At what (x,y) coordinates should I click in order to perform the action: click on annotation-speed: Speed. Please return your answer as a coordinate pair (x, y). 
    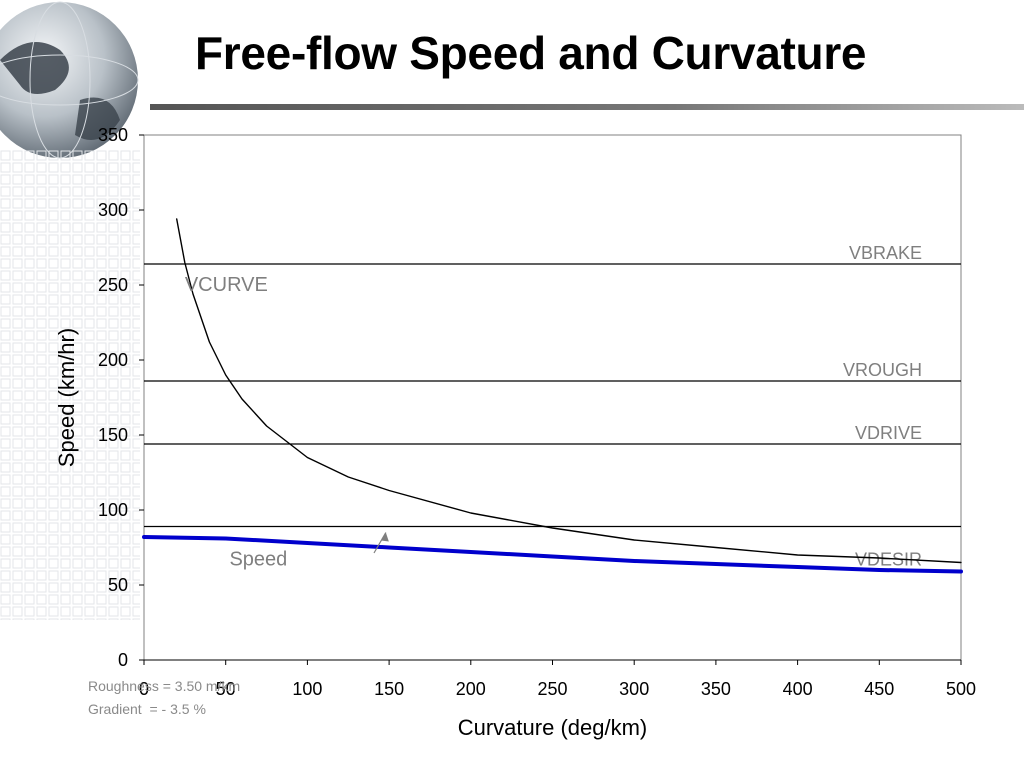
    Looking at the image, I should click on (258, 560).